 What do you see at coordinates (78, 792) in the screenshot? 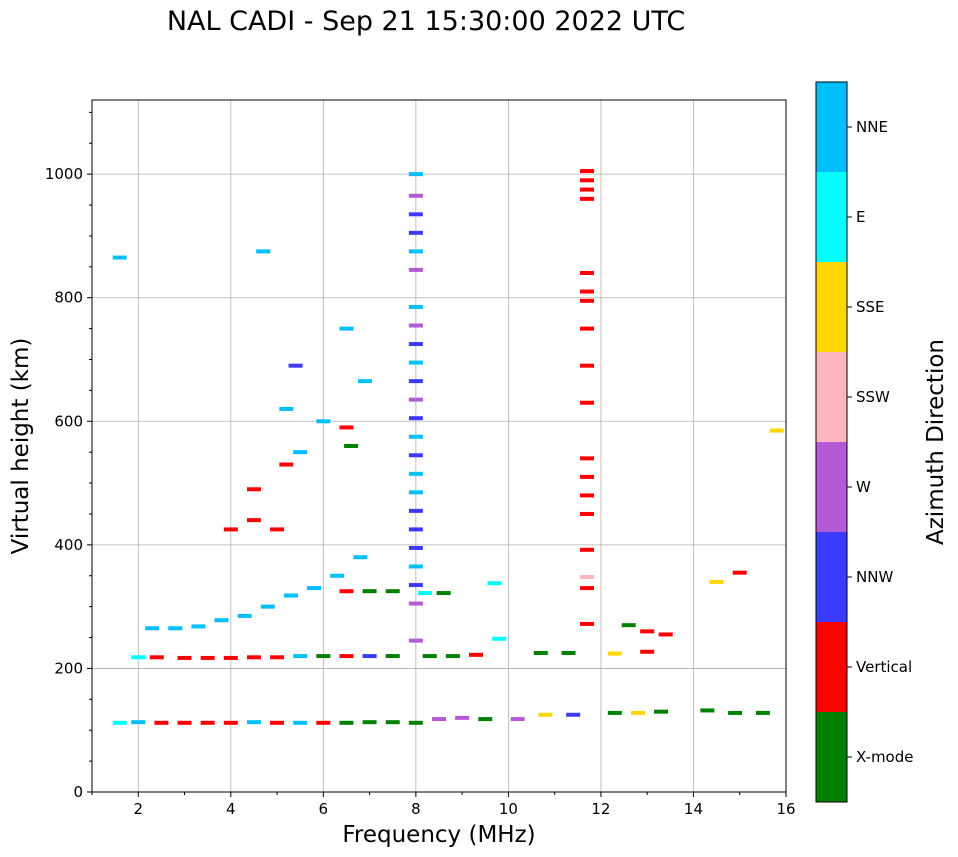
I see `y-tick-label: 0` at bounding box center [78, 792].